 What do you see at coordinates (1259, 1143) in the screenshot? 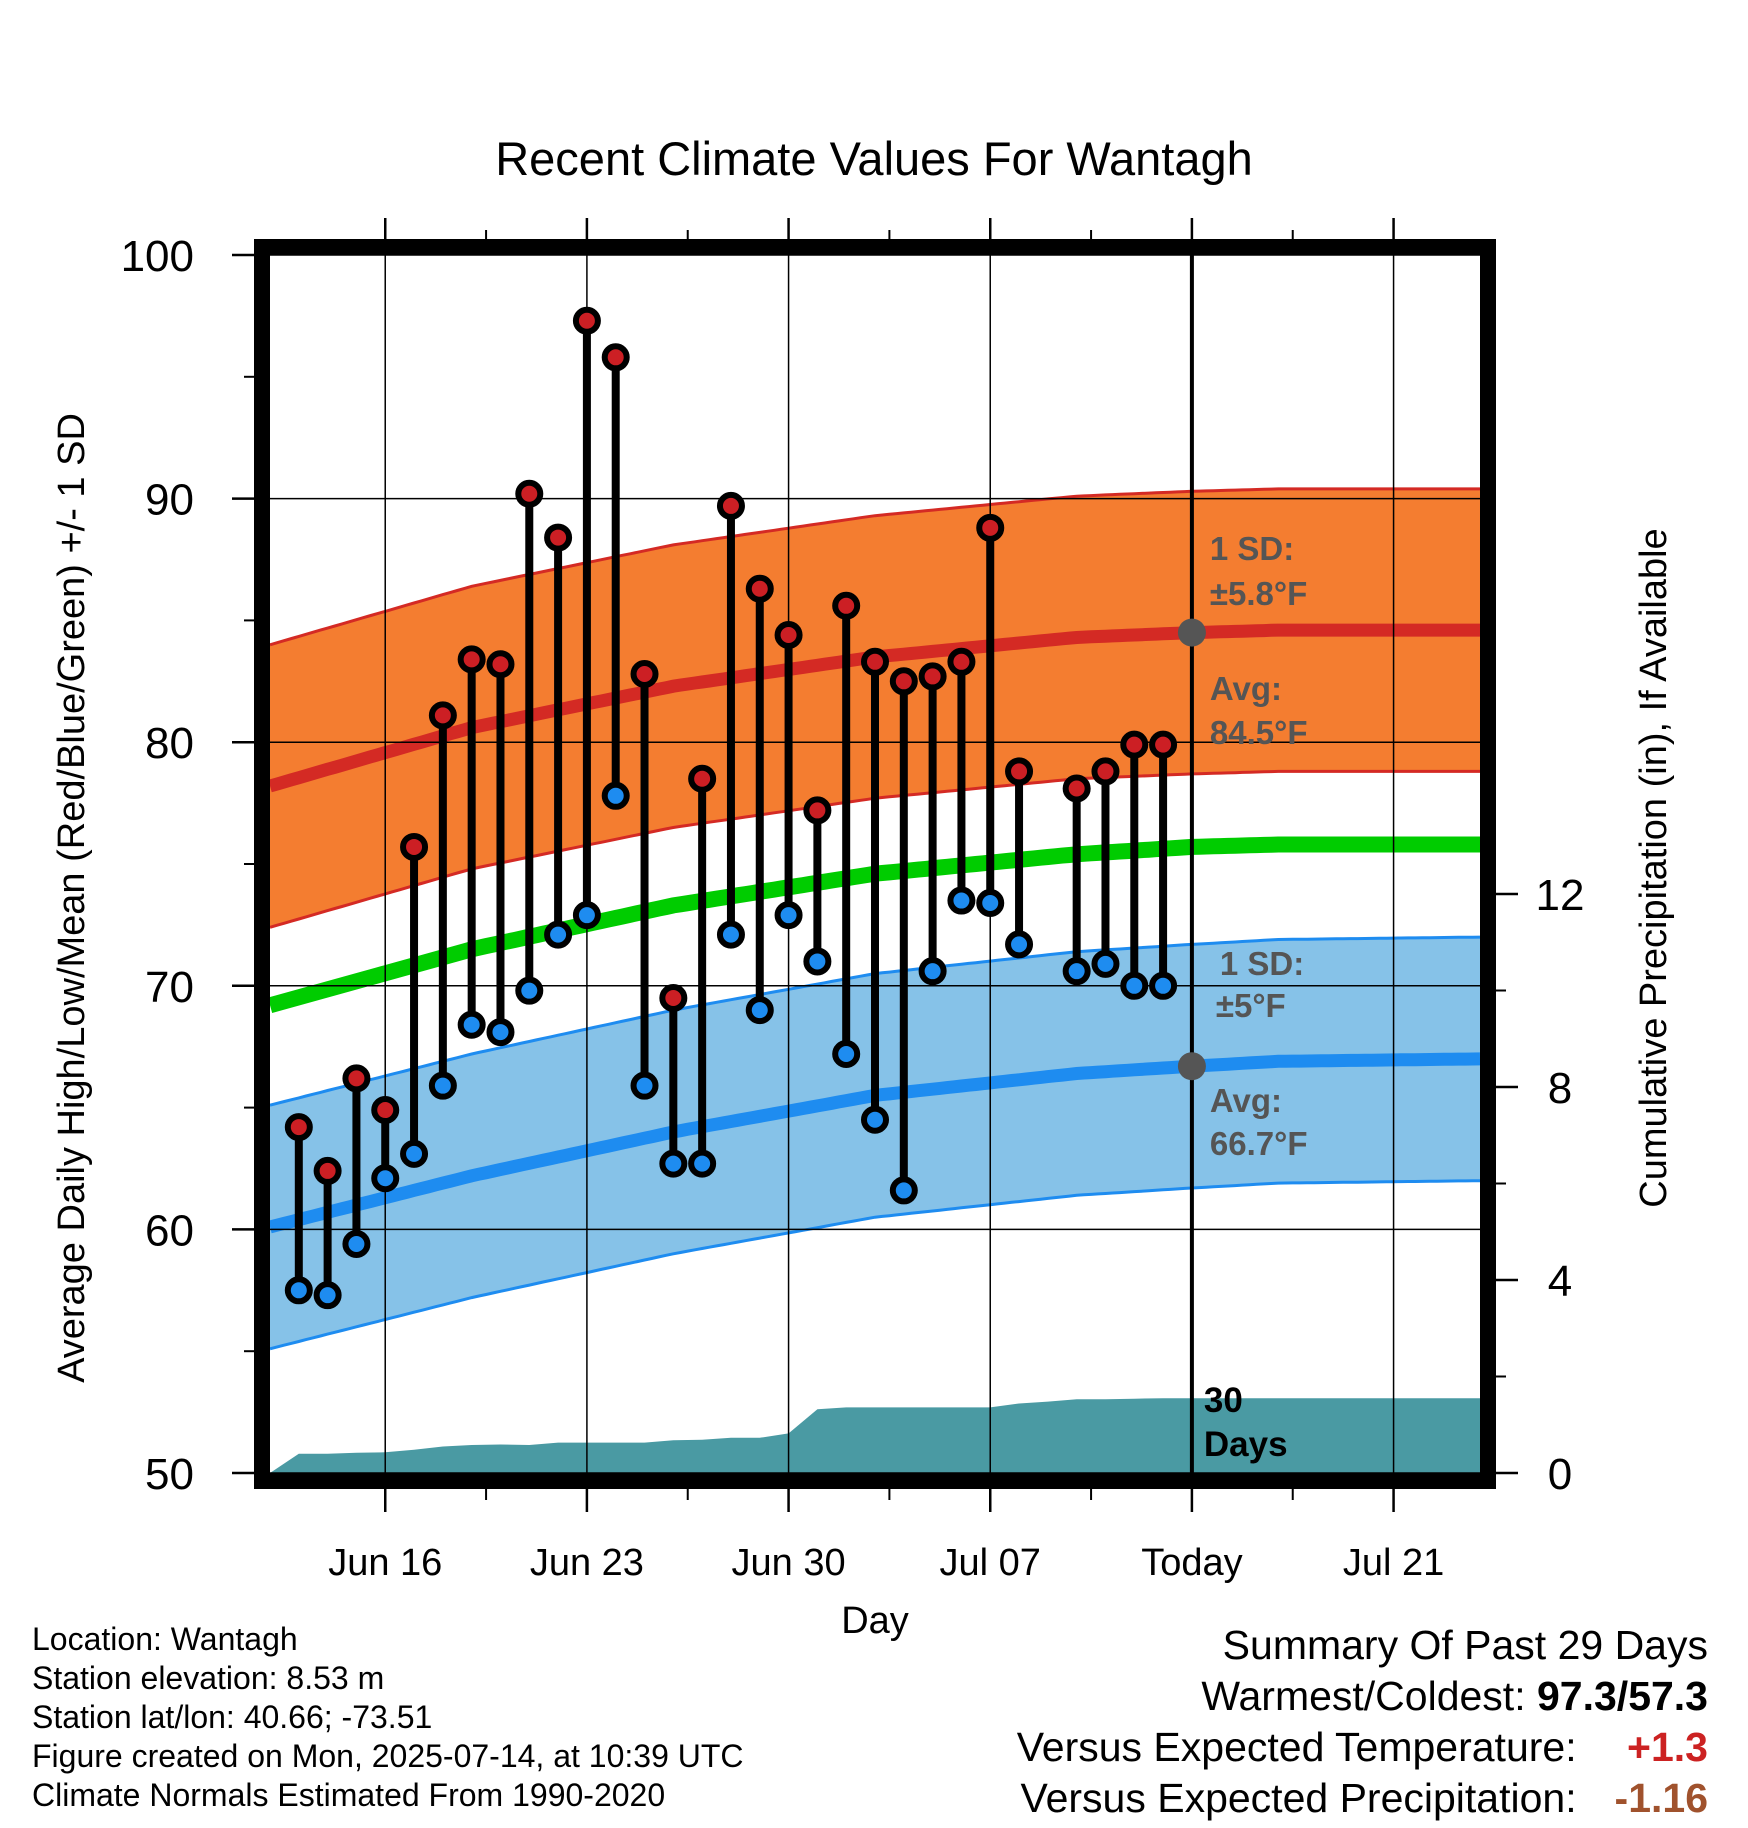
I see `low-avg-value: 66.7°F` at bounding box center [1259, 1143].